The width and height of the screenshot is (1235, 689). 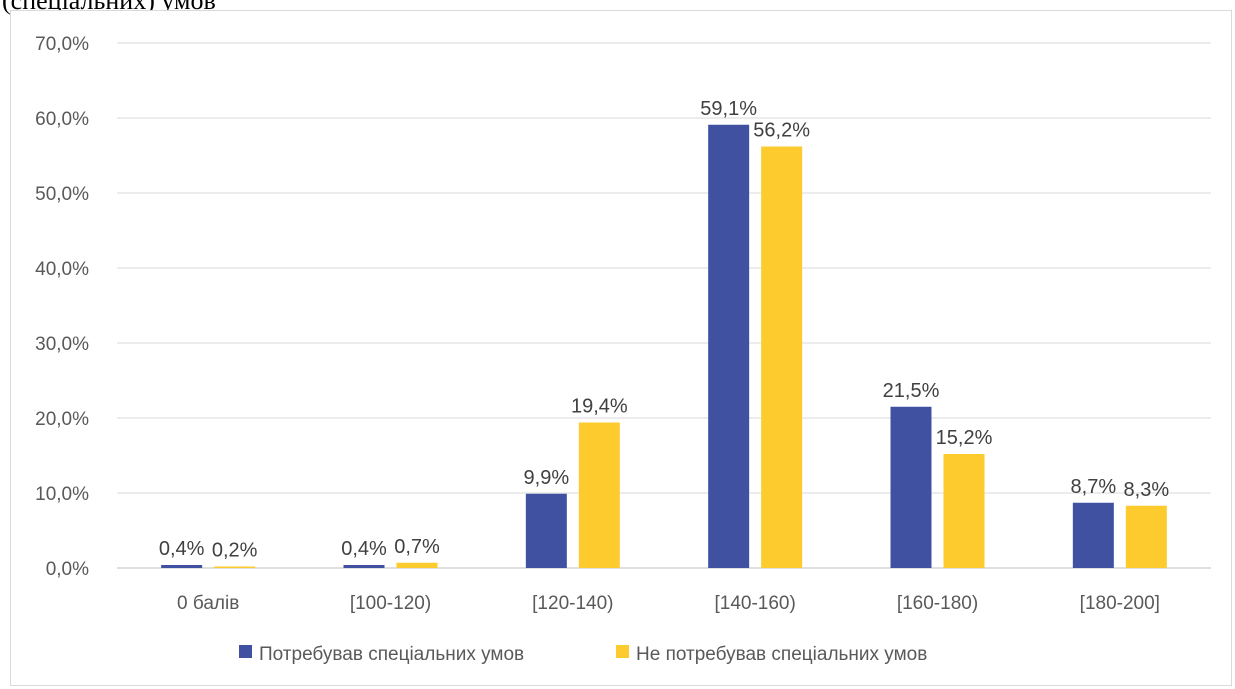 What do you see at coordinates (572, 603) in the screenshot?
I see `category-label: [120-140)` at bounding box center [572, 603].